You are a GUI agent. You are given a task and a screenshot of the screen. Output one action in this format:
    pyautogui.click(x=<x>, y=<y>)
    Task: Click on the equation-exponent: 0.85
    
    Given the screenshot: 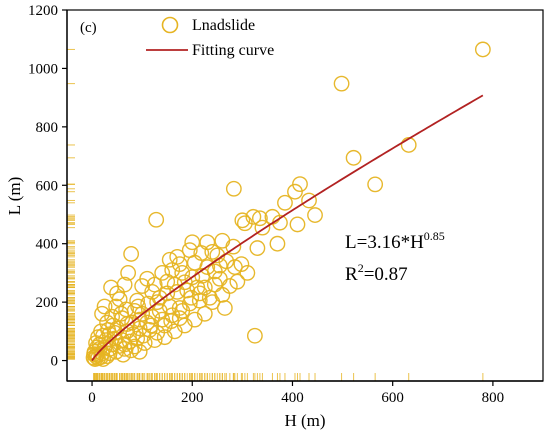 What is the action you would take?
    pyautogui.click(x=434, y=236)
    